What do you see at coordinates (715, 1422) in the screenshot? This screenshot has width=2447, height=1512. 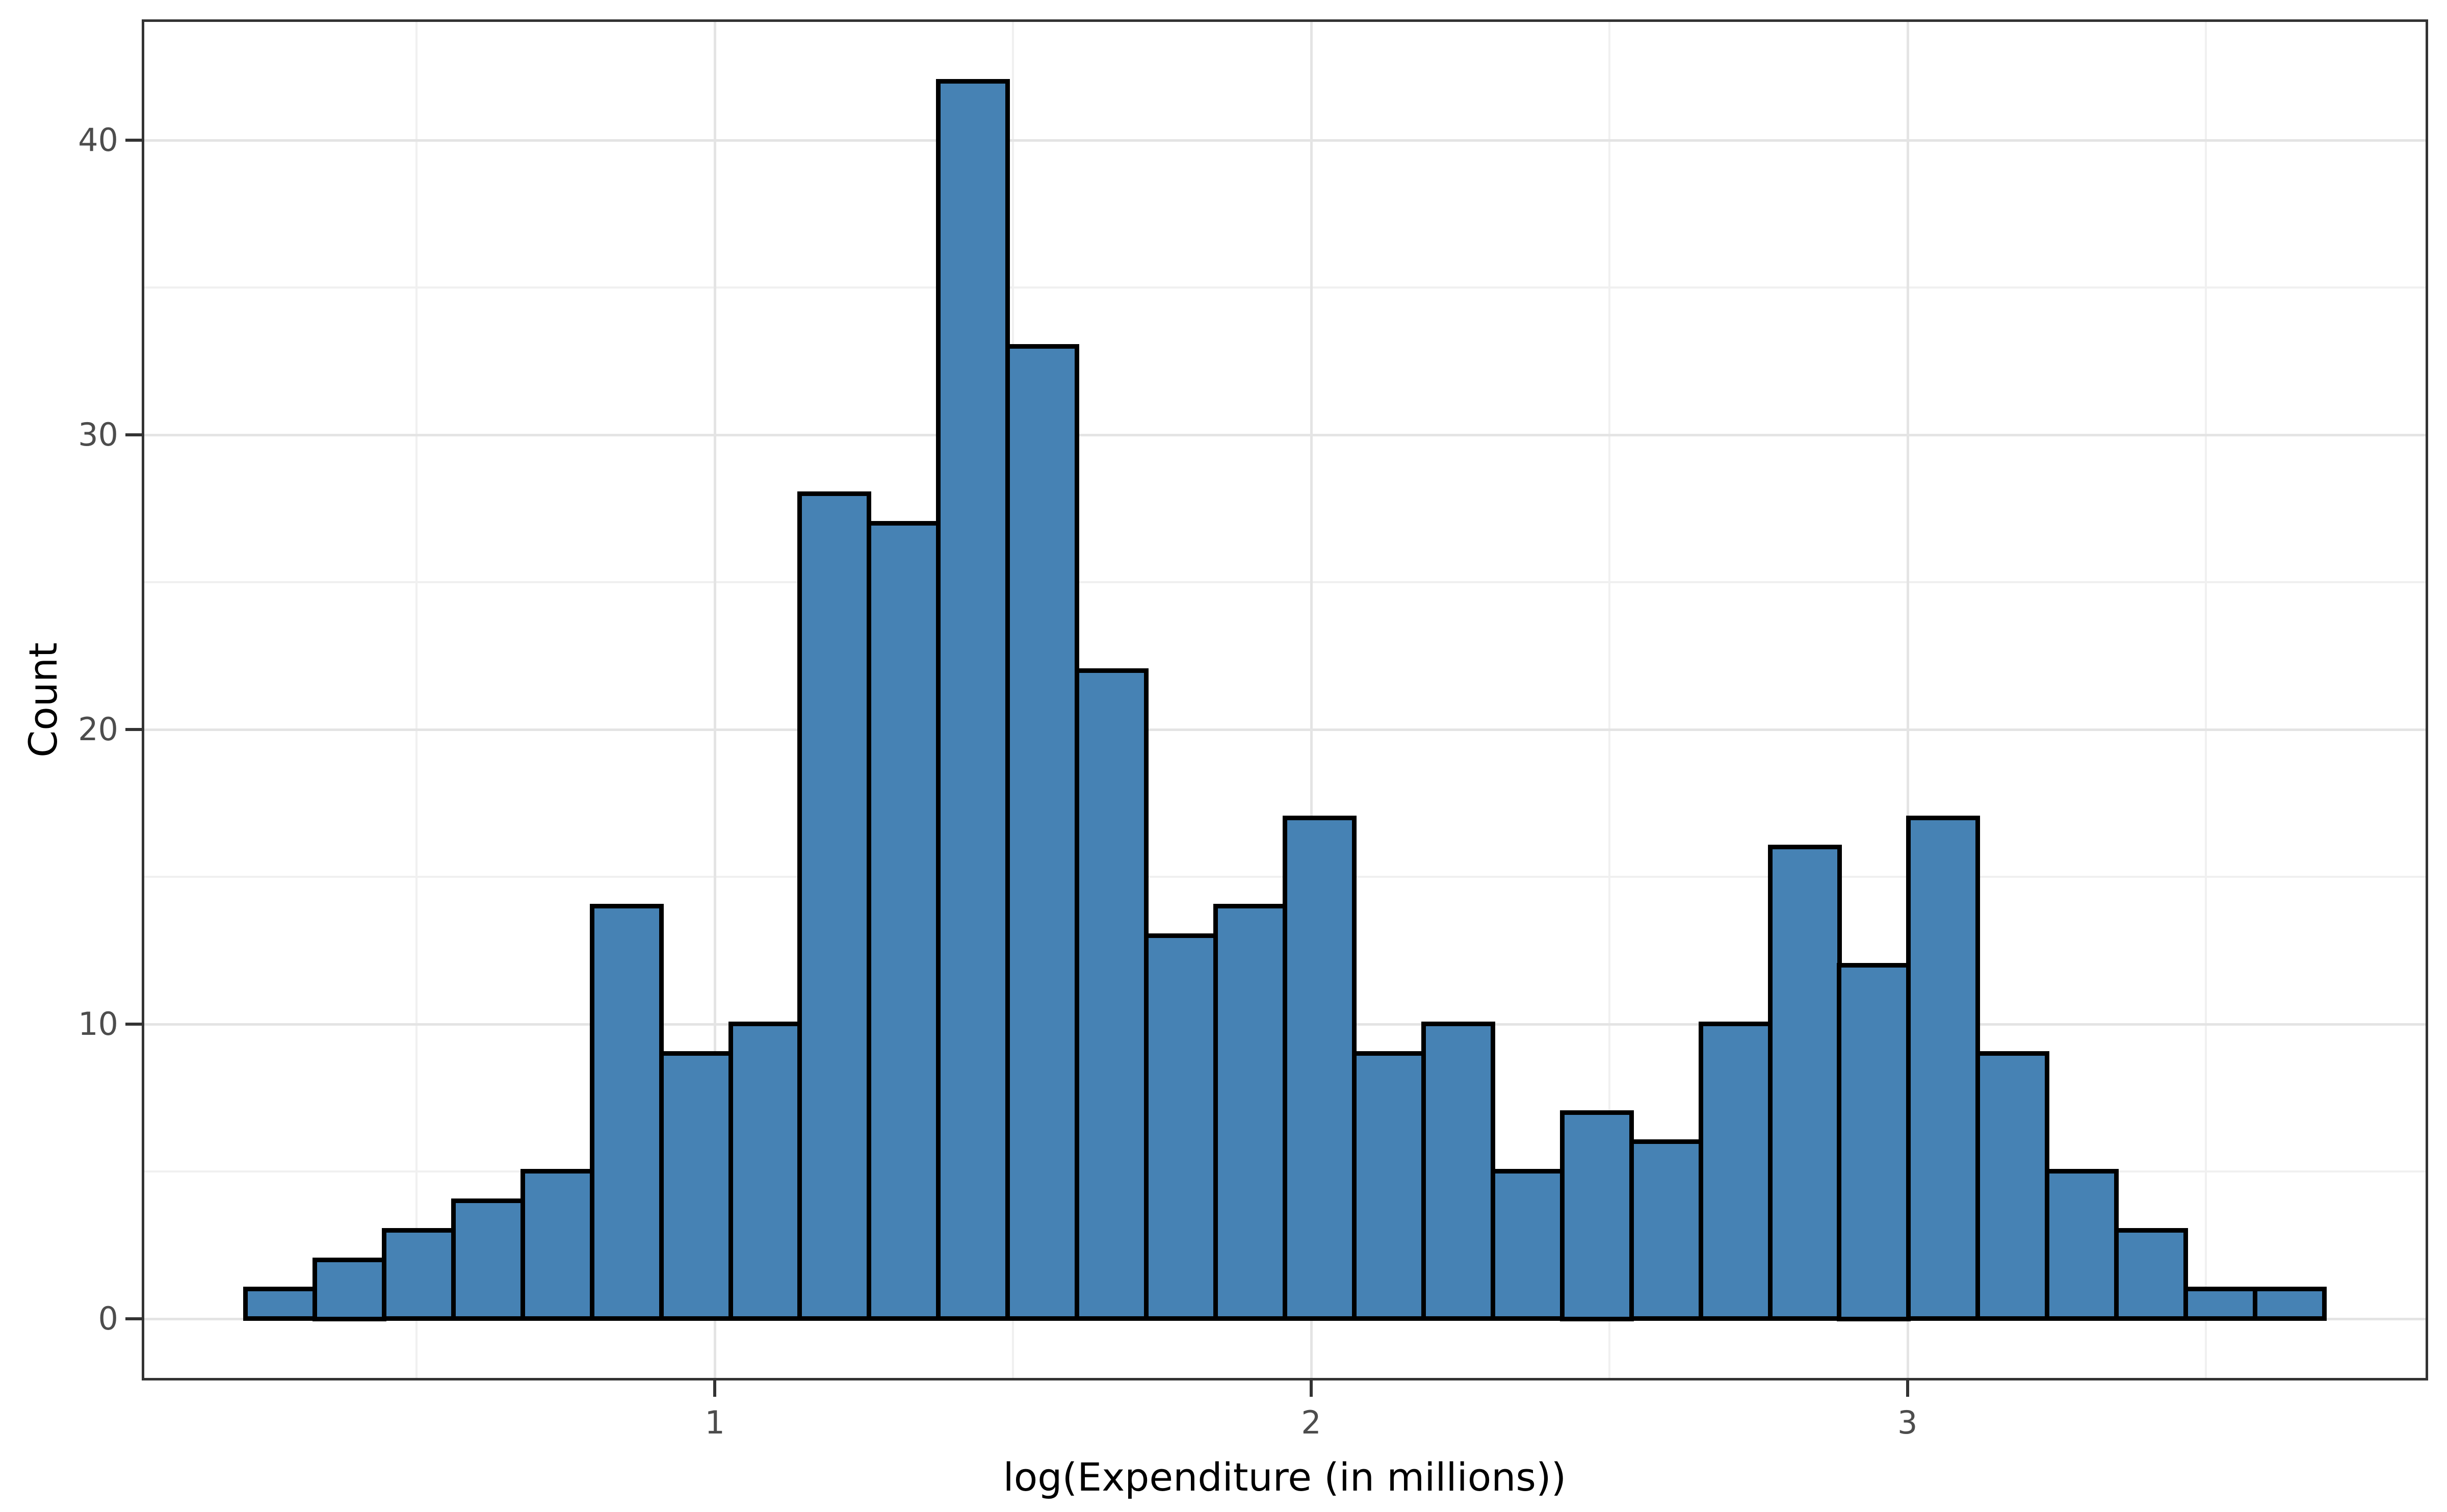 I see `x-tick-label: 1` at bounding box center [715, 1422].